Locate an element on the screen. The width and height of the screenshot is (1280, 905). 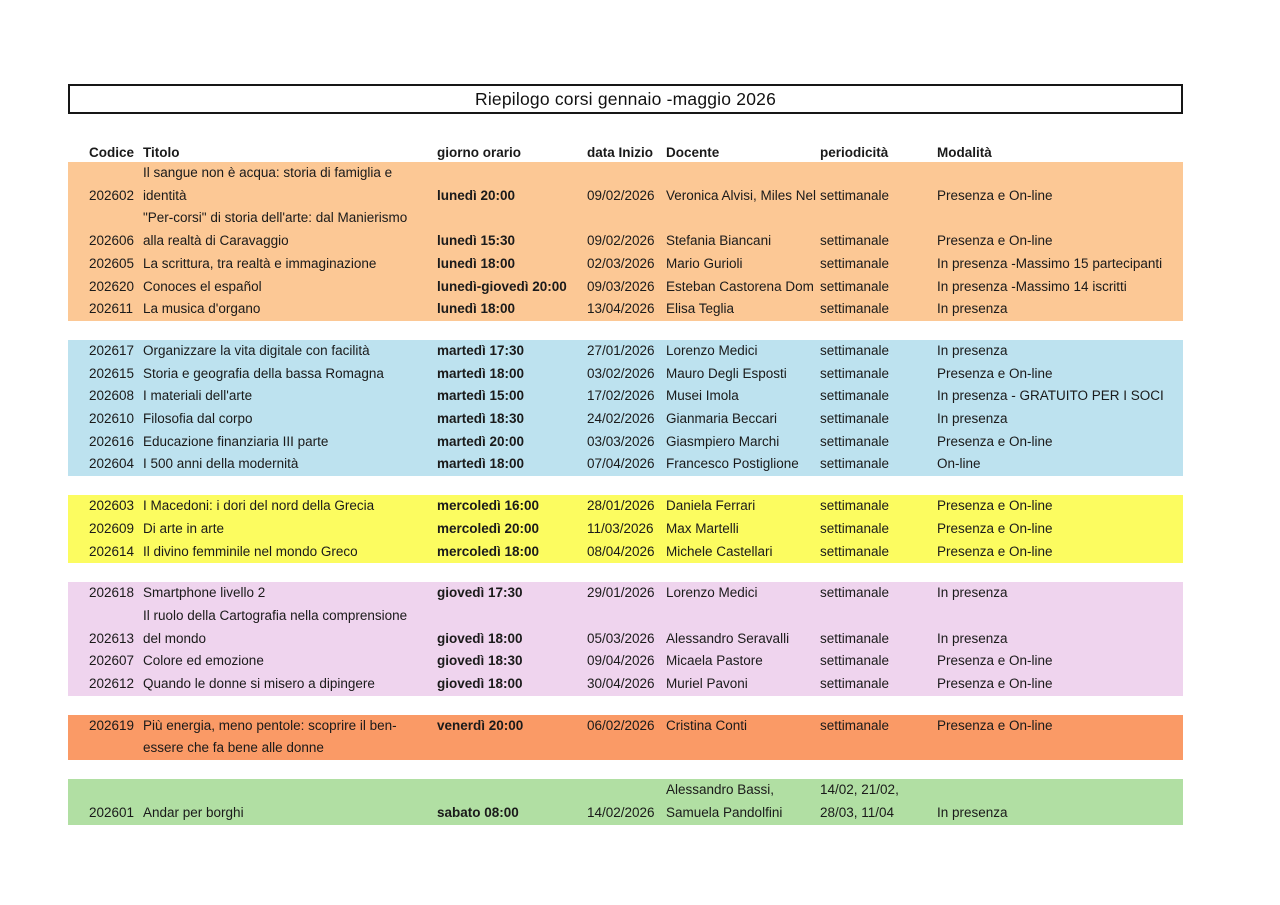
cell-codice: 202613 is located at coordinates (112, 638).